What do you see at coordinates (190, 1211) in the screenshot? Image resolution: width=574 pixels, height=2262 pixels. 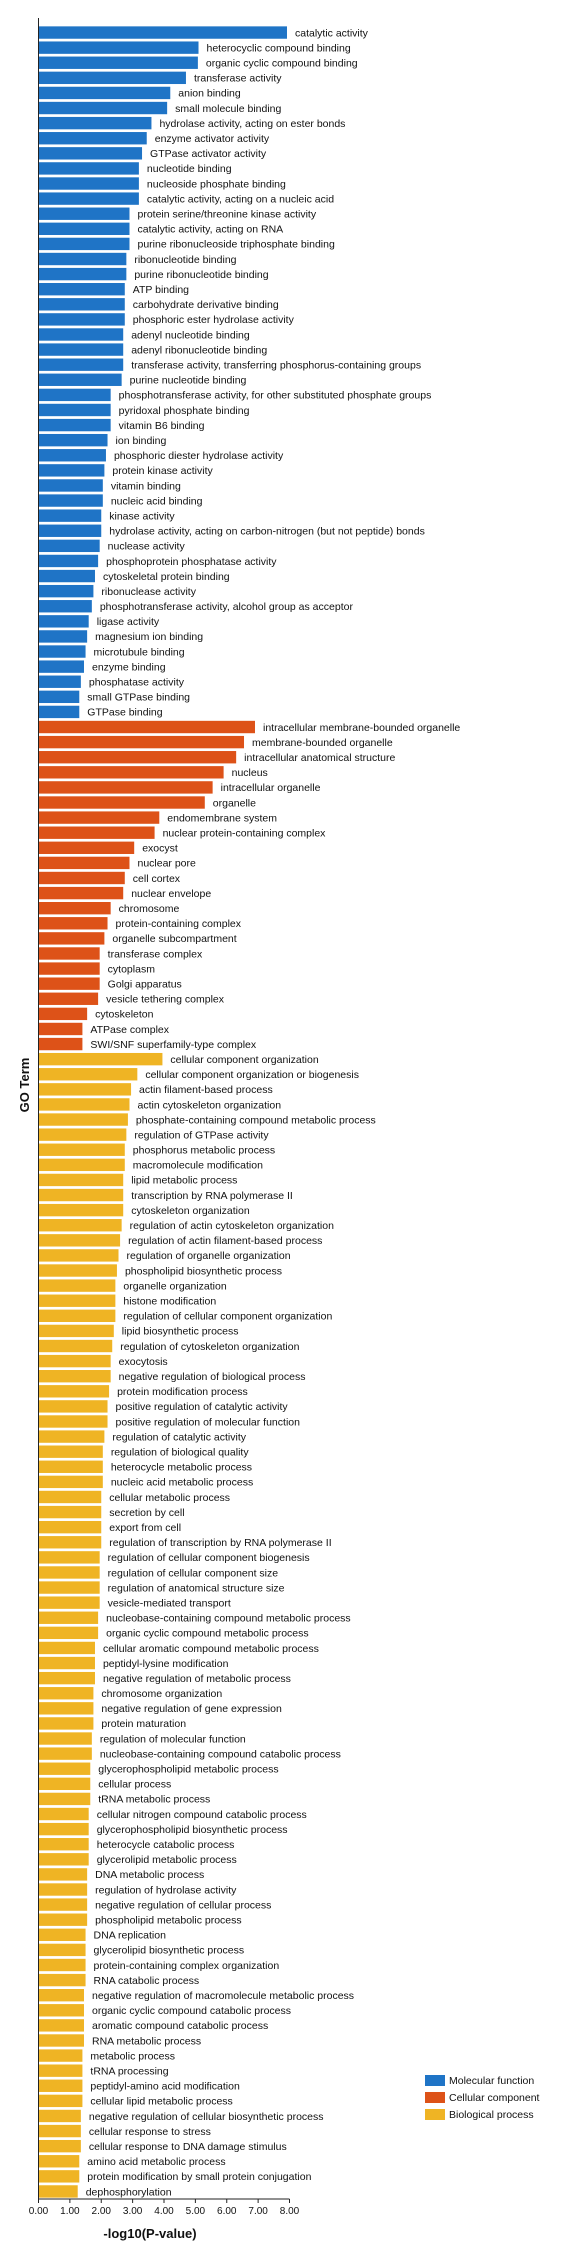 I see `bar-label: cytoskeleton organization` at bounding box center [190, 1211].